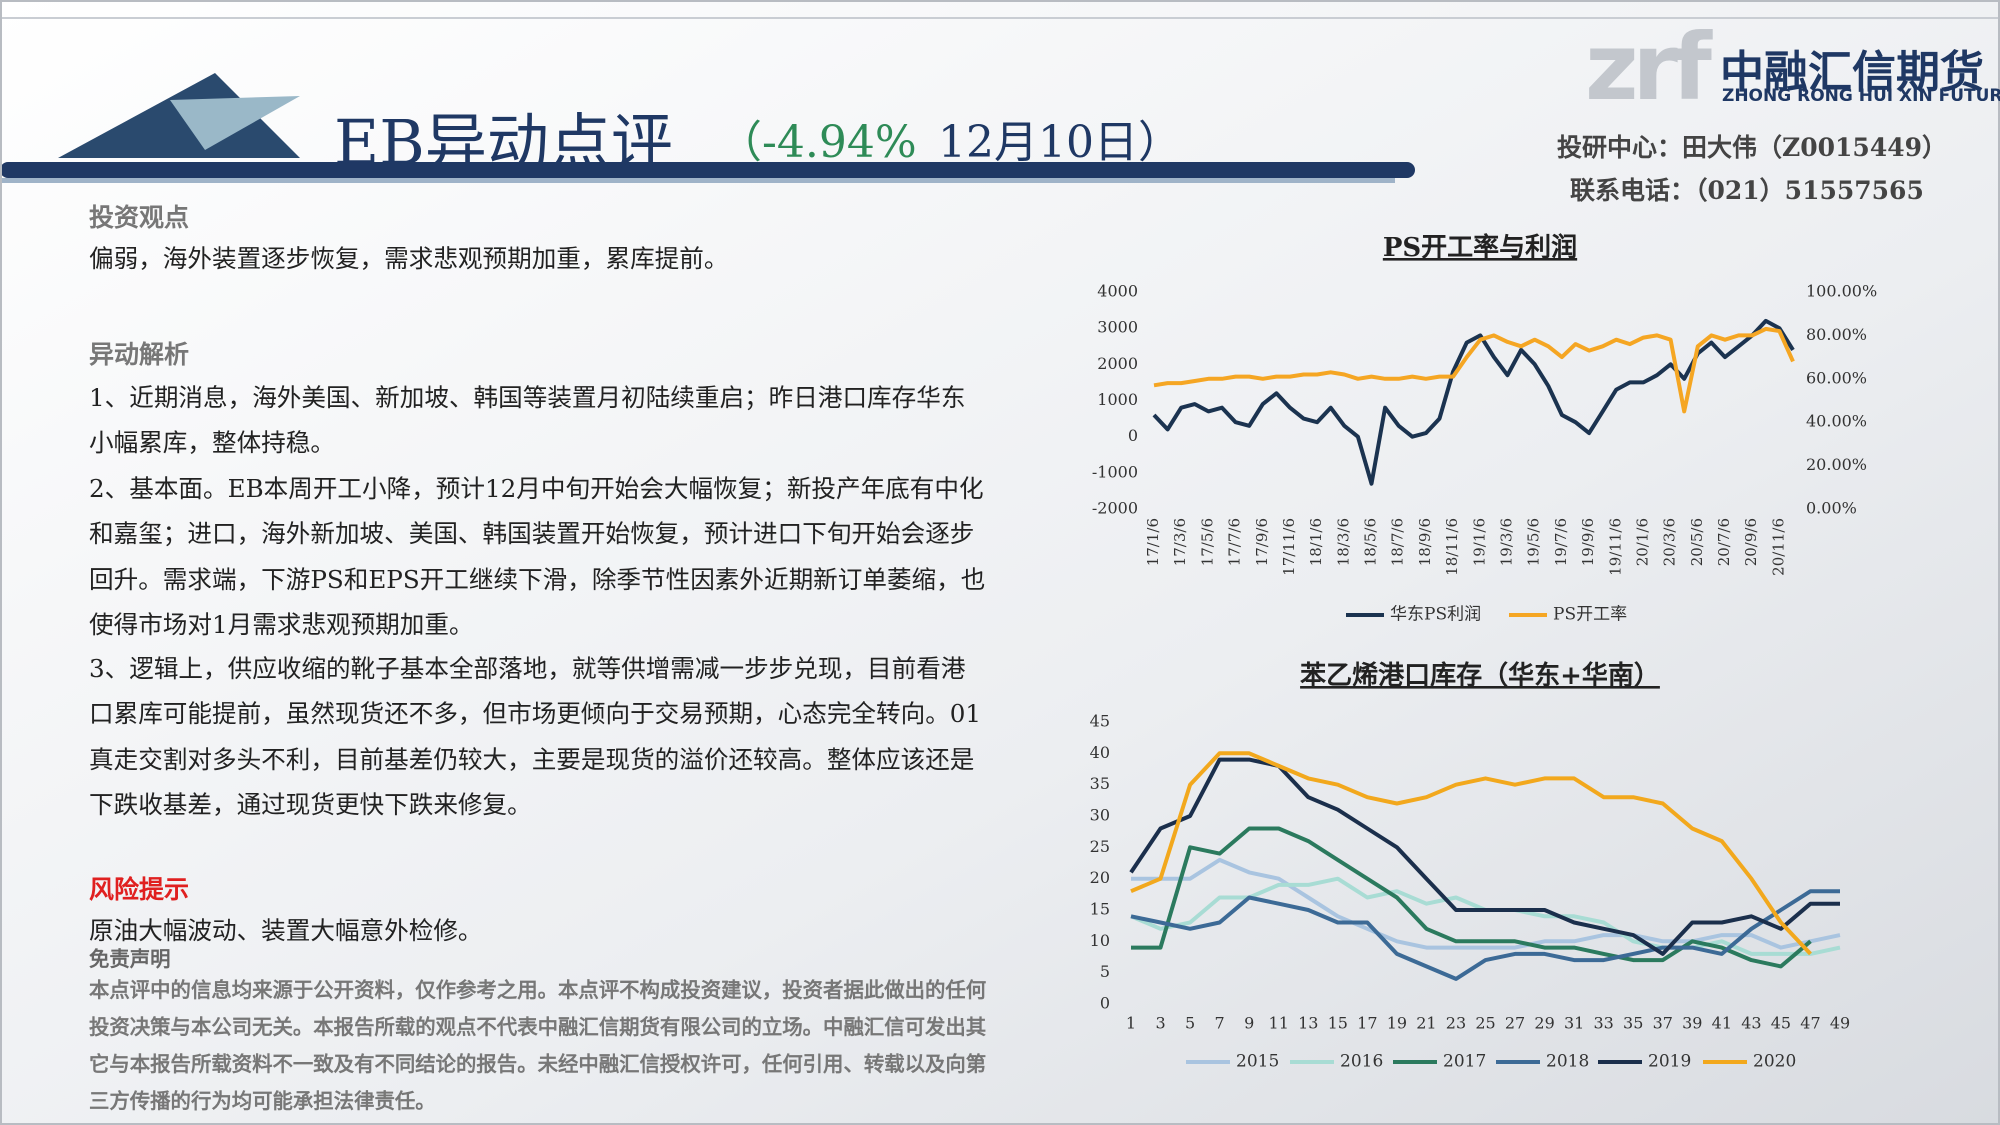  I want to click on x-tick-label: 20/3/6, so click(1670, 542).